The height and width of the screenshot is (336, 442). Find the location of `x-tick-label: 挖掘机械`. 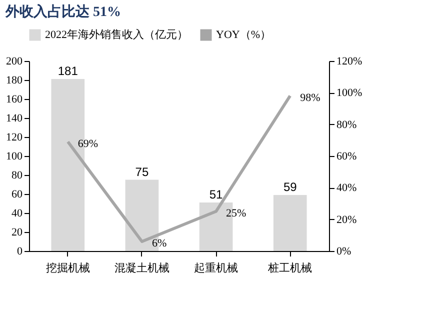

x-tick-label: 挖掘机械 is located at coordinates (68, 268).